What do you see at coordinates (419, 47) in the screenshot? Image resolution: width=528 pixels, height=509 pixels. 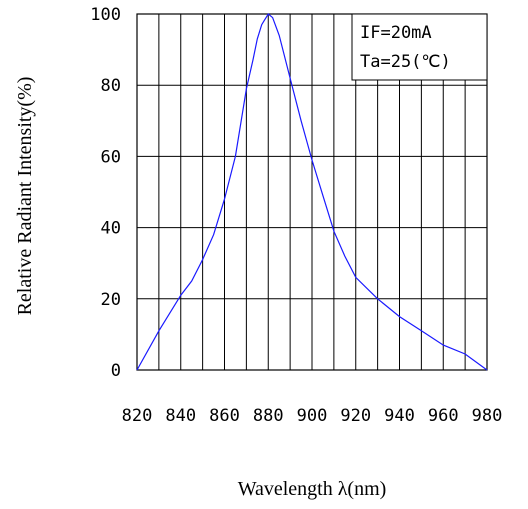 I see `annotation-box` at bounding box center [419, 47].